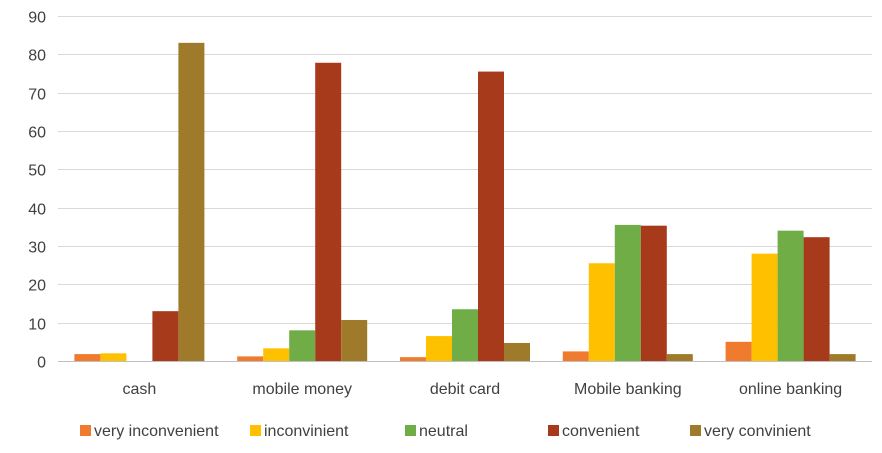 Image resolution: width=882 pixels, height=453 pixels. Describe the element at coordinates (842, 357) in the screenshot. I see `bar-very-convinient-online-banking` at that location.